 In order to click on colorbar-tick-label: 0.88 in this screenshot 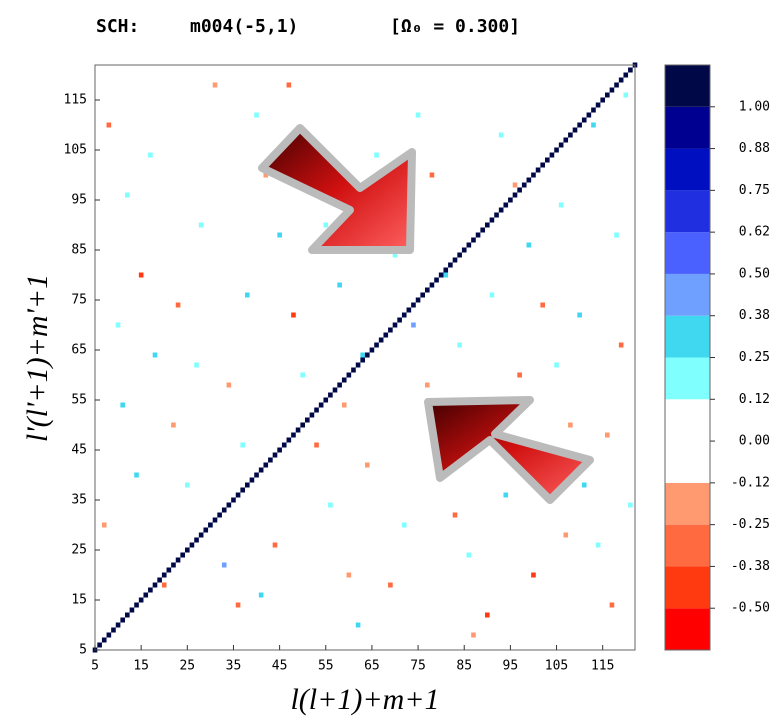, I will do `click(754, 148)`.